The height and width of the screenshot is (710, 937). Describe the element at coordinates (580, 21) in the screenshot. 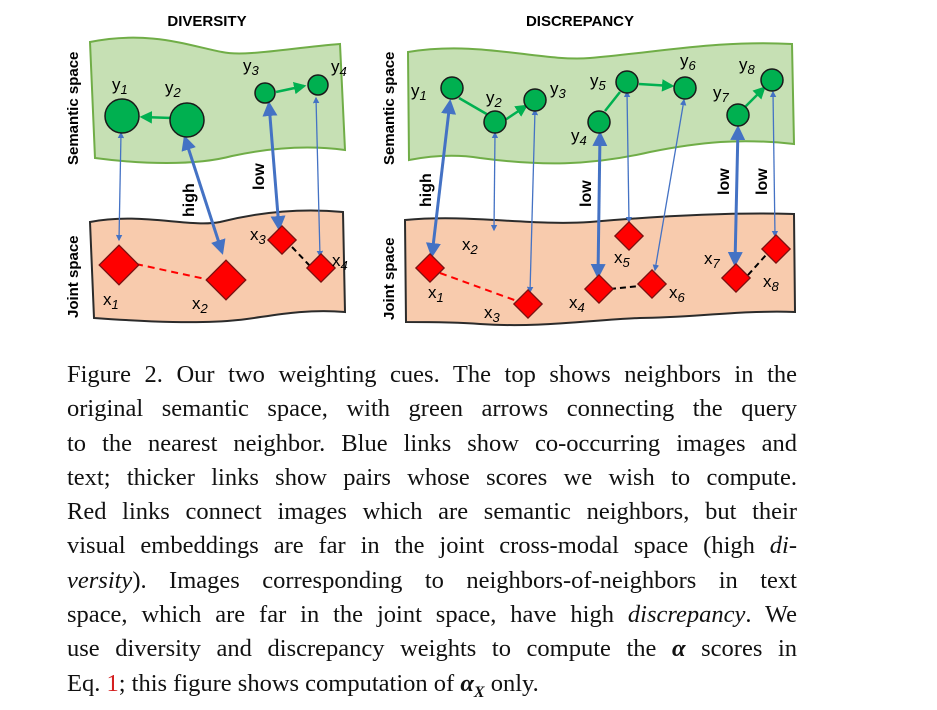

I see `panel-title: DISCREPANCY` at that location.